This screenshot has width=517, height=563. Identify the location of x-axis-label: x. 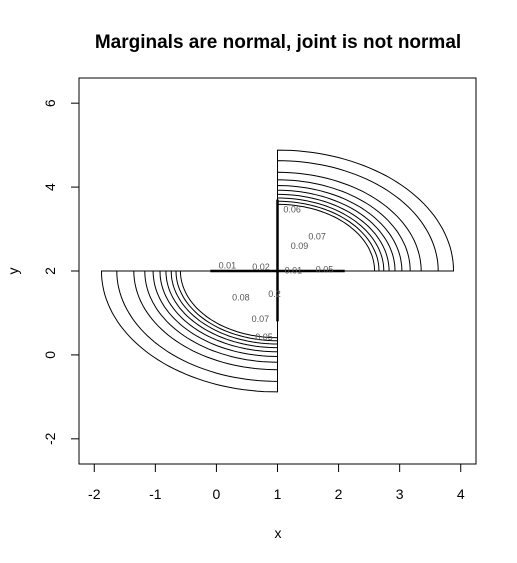
(278, 533).